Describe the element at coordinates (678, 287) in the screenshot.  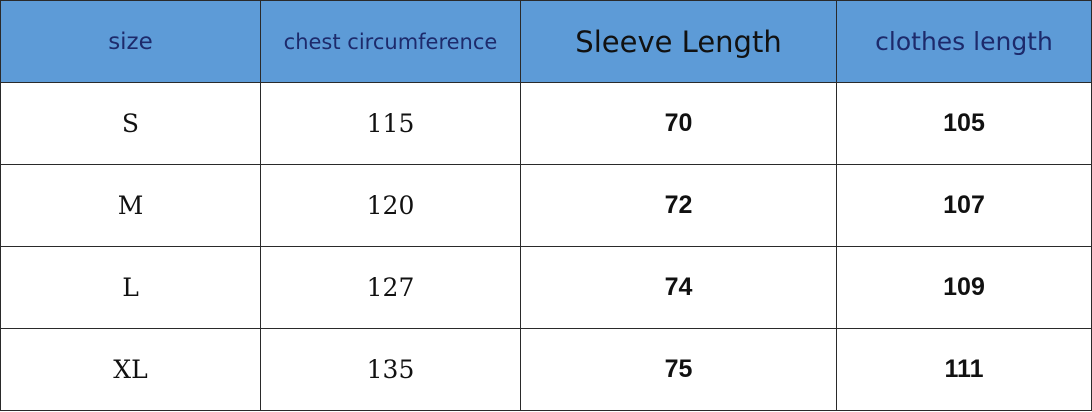
I see `table-cell: 74` at that location.